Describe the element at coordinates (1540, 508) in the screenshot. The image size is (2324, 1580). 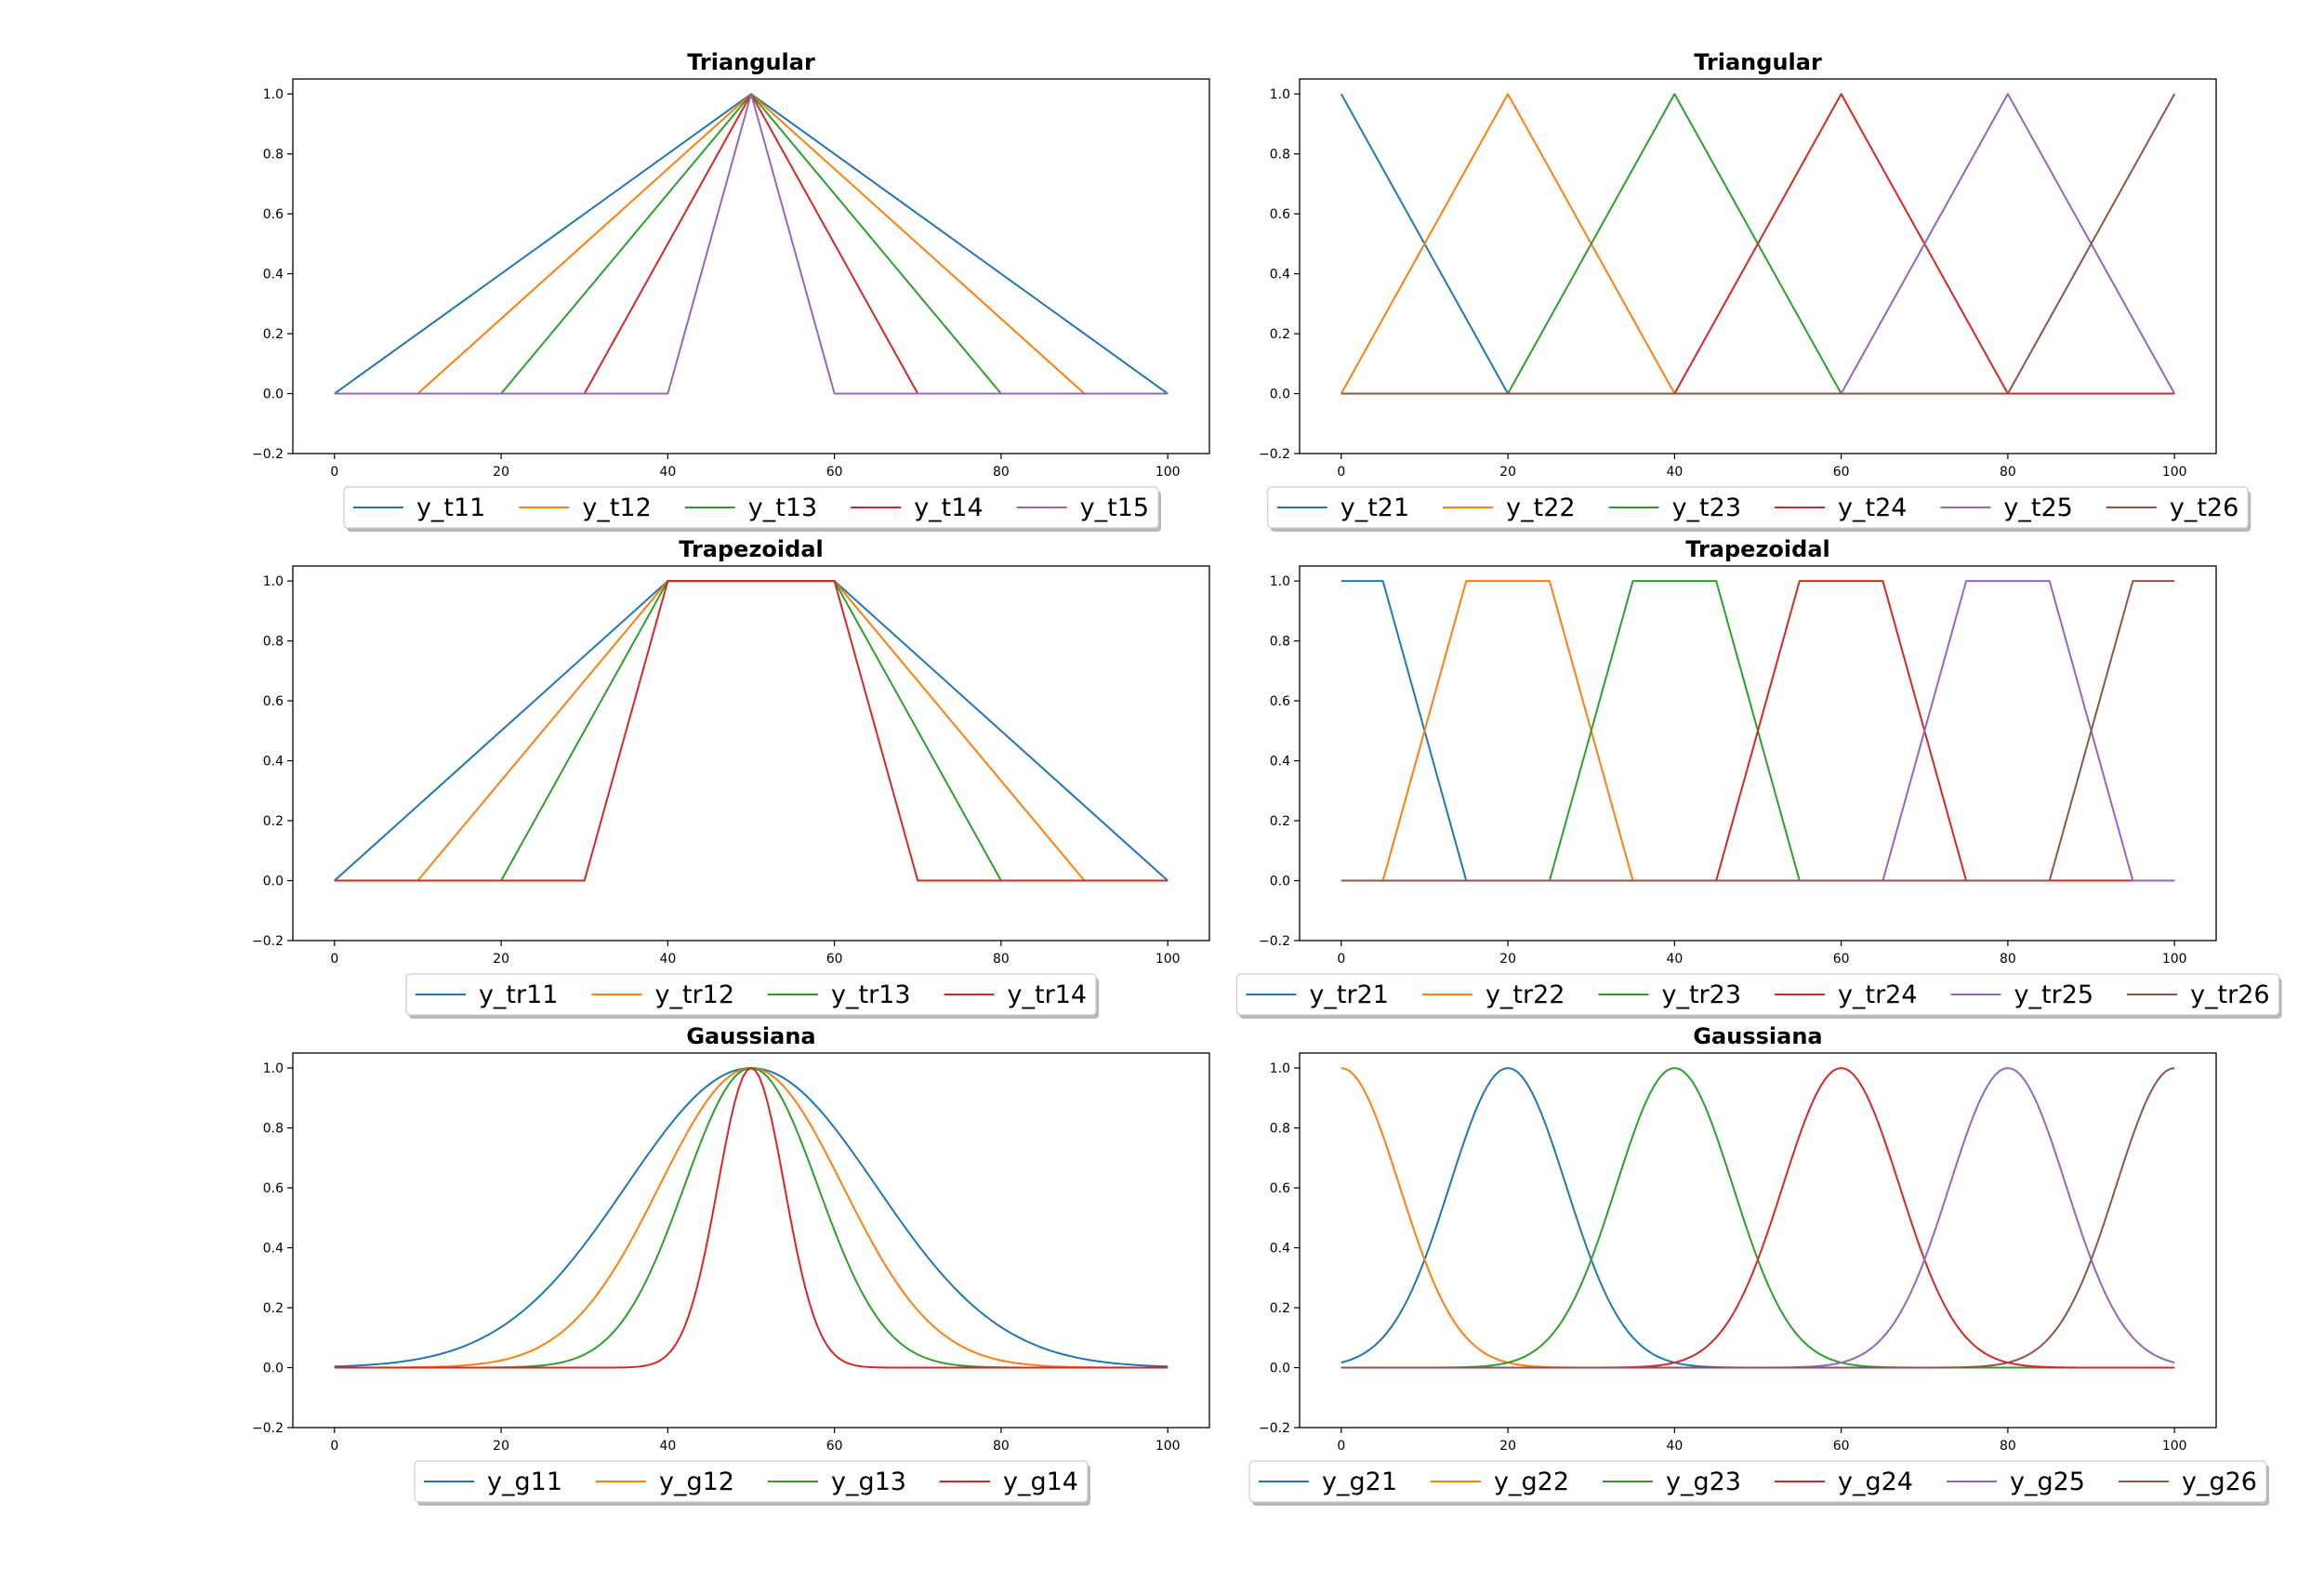
I see `legend-label: y_t22` at that location.